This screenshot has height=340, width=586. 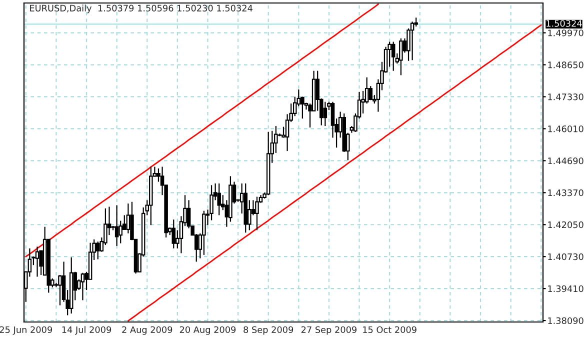 What do you see at coordinates (389, 330) in the screenshot?
I see `x-tick-label: 15 Oct 2009` at bounding box center [389, 330].